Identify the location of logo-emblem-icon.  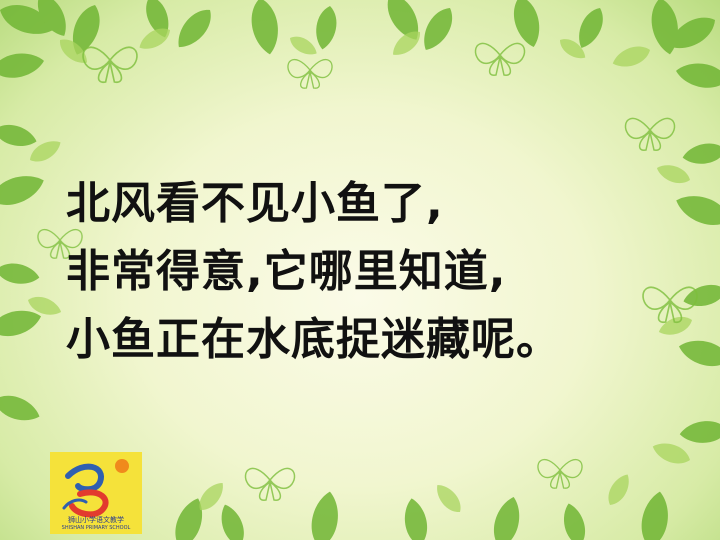
(95, 488).